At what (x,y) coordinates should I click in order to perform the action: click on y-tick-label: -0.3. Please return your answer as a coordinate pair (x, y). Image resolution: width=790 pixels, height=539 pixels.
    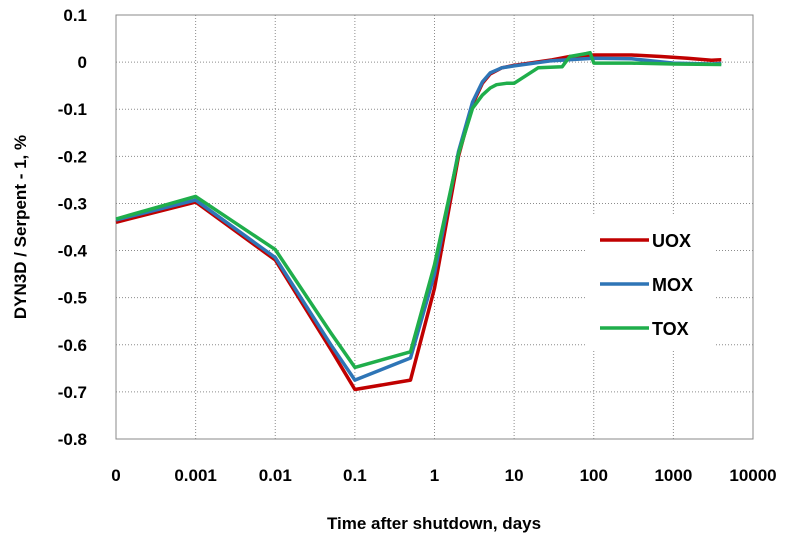
    Looking at the image, I should click on (72, 203).